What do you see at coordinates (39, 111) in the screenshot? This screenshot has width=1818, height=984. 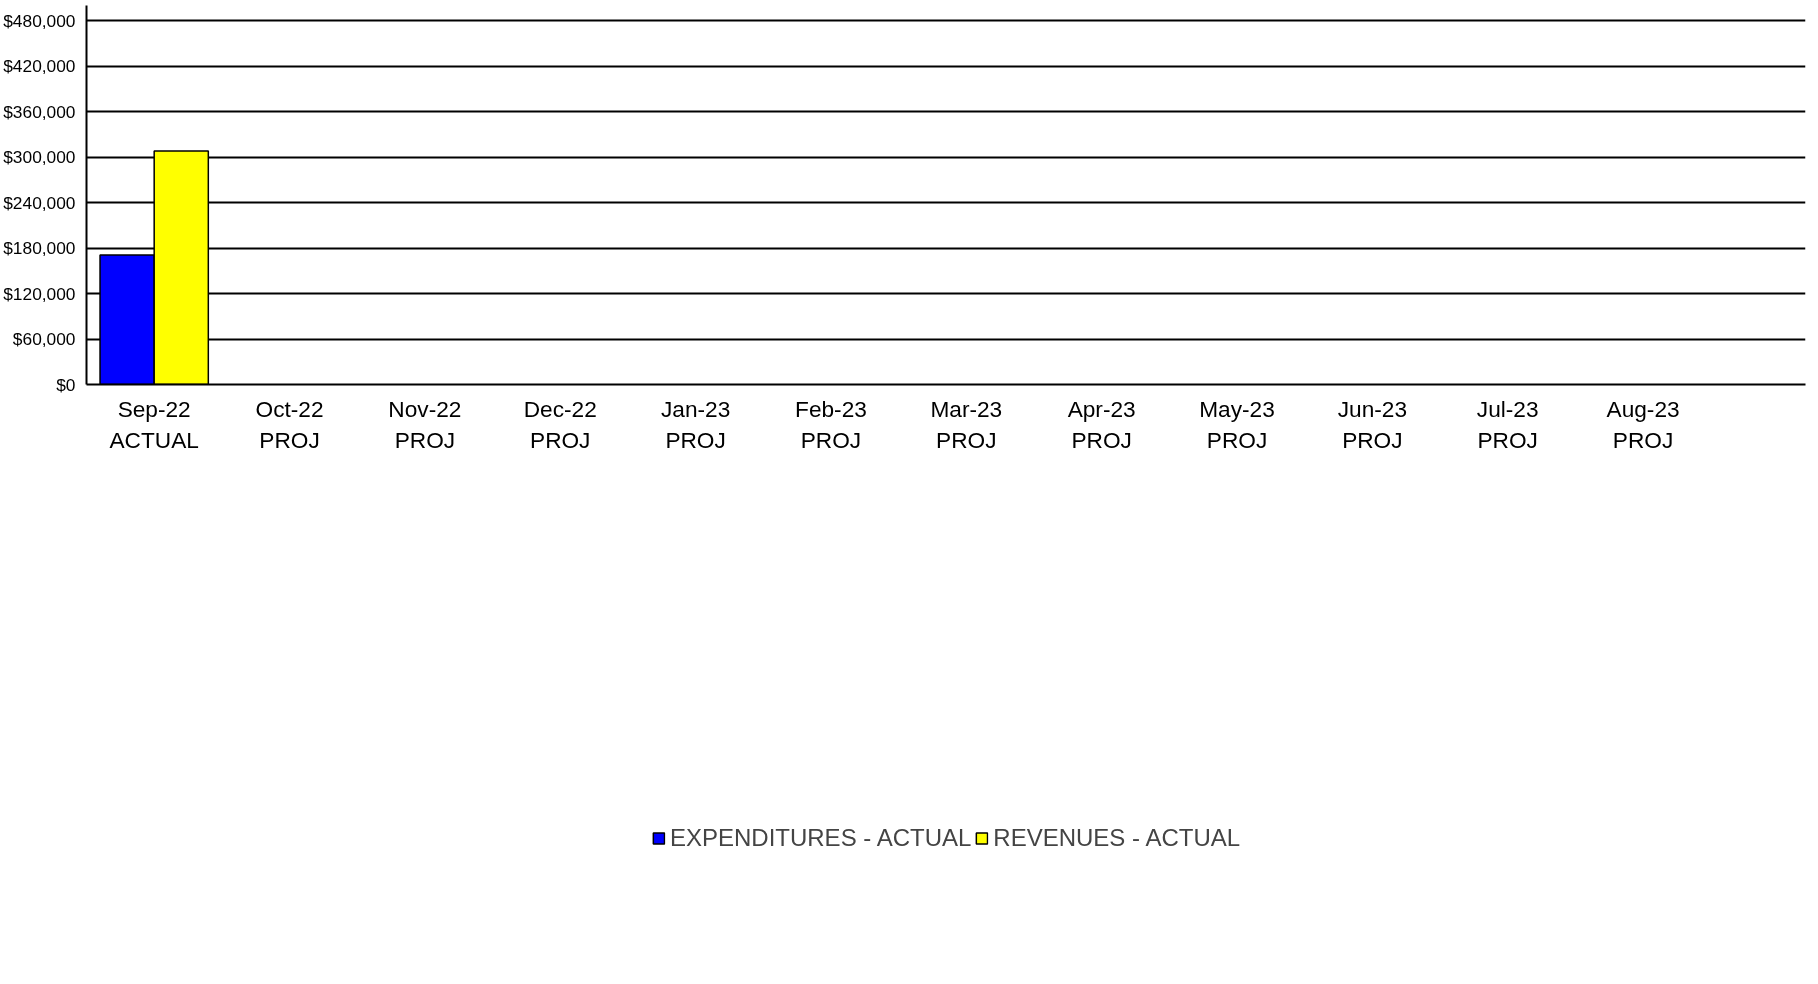 I see `y-tick-label: $360,000` at bounding box center [39, 111].